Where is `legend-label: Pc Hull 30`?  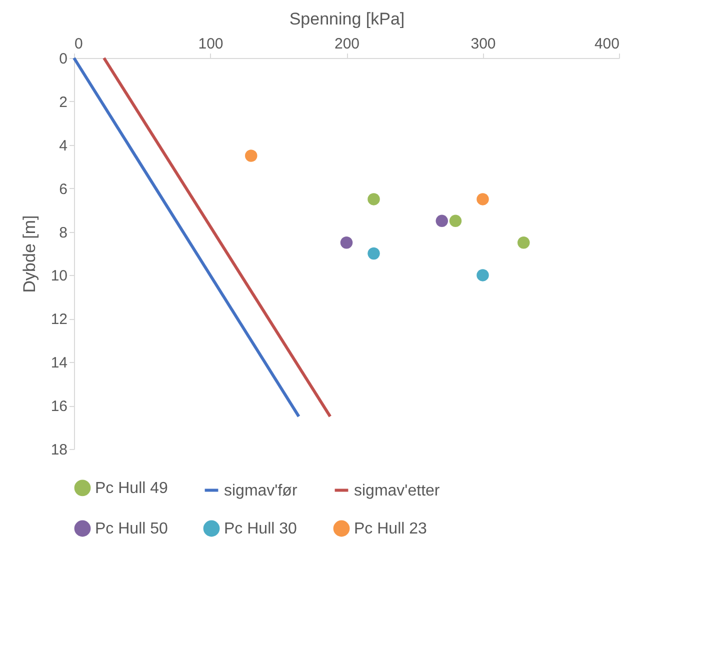 legend-label: Pc Hull 30 is located at coordinates (261, 529).